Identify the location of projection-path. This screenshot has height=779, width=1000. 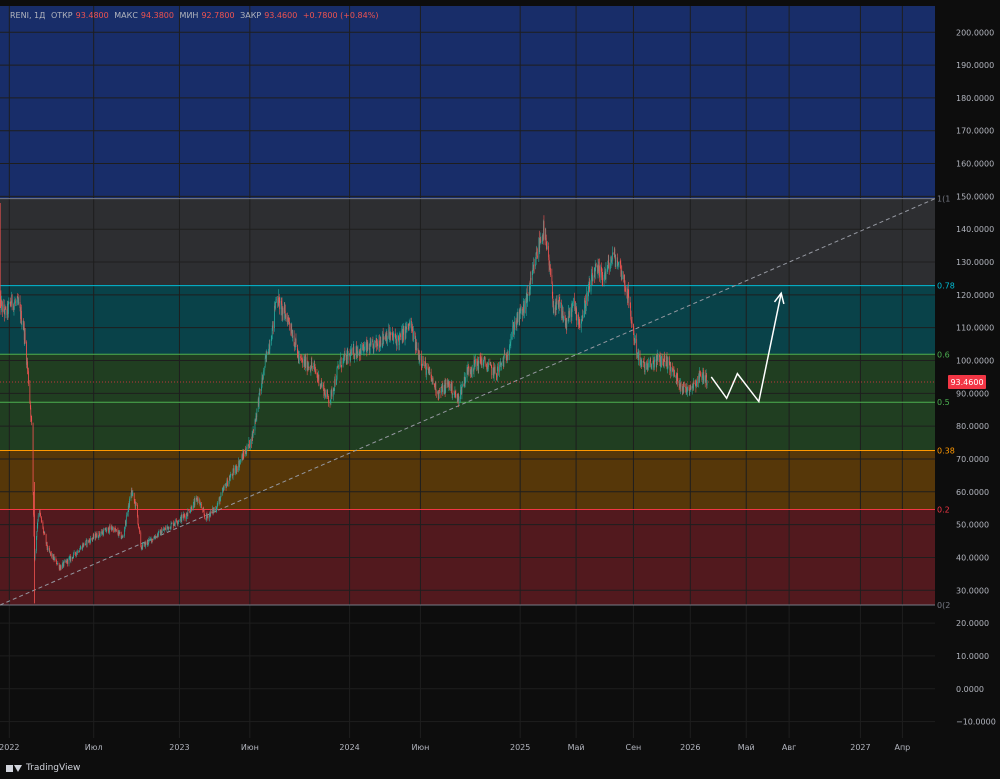
(746, 348).